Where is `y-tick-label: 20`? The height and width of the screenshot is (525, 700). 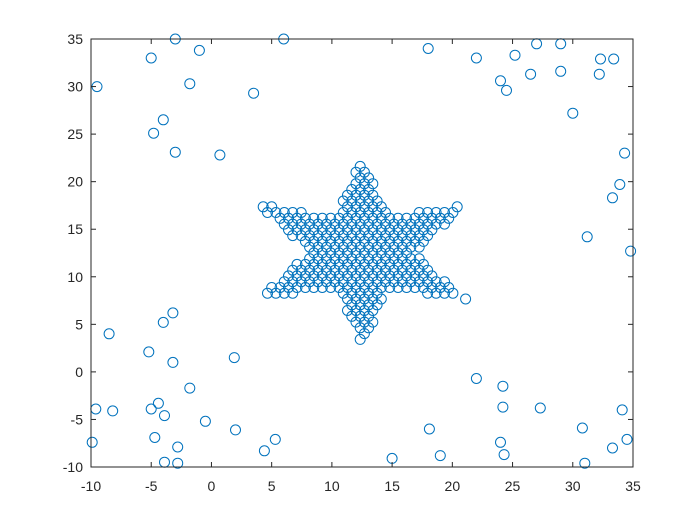
y-tick-label: 20 is located at coordinates (75, 182).